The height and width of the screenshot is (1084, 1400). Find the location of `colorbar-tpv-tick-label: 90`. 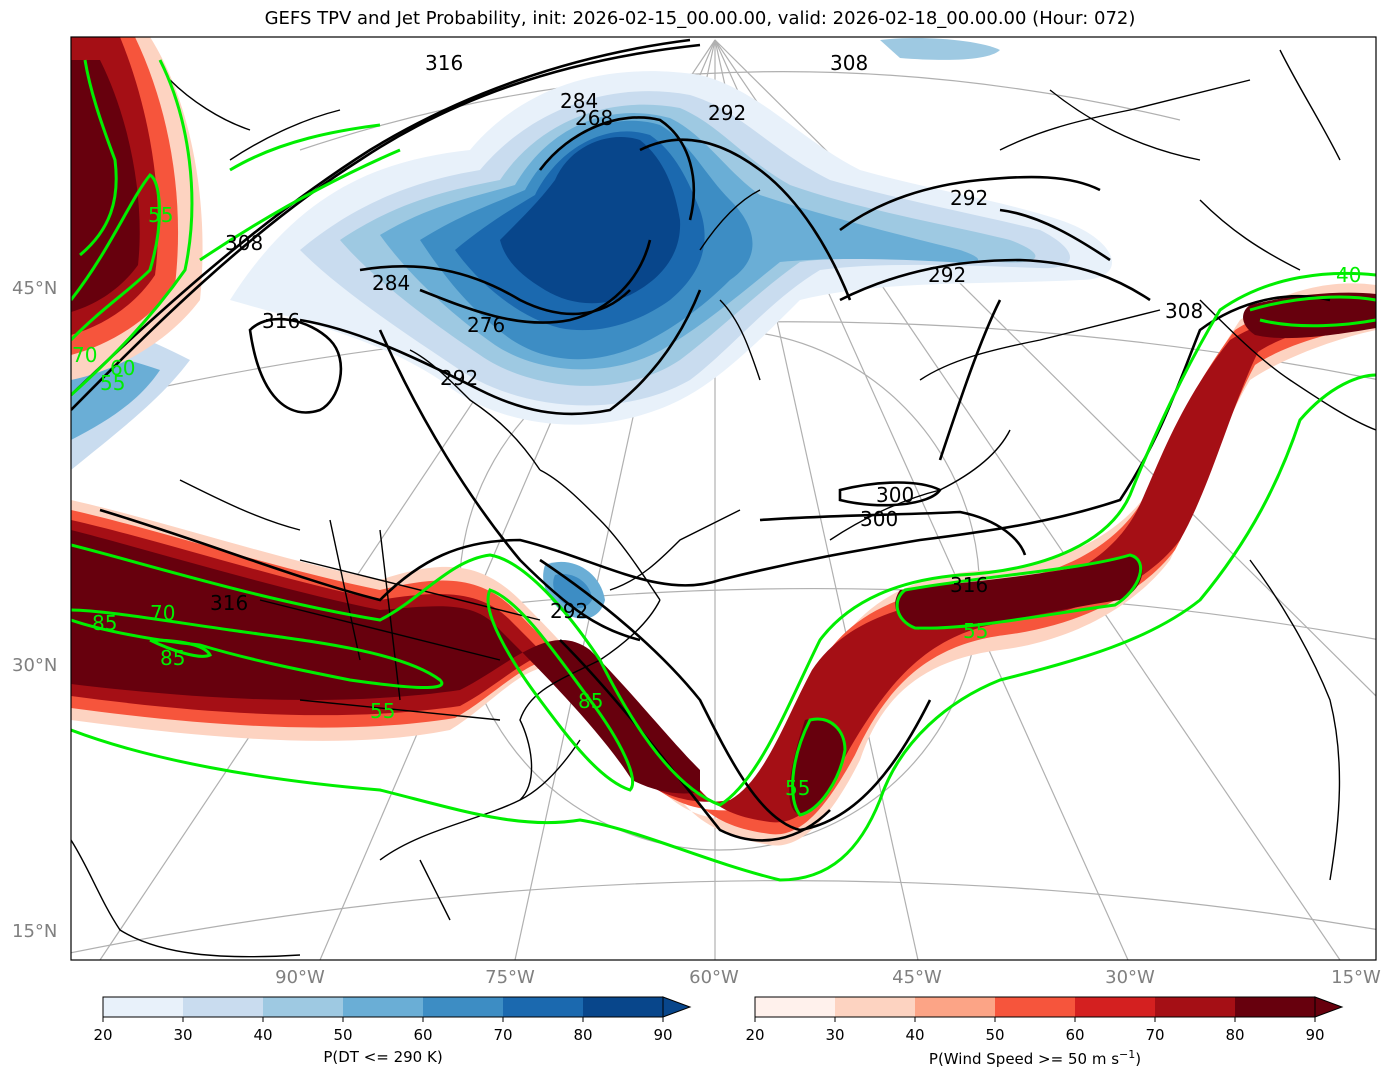

colorbar-tpv-tick-label: 90 is located at coordinates (662, 1035).